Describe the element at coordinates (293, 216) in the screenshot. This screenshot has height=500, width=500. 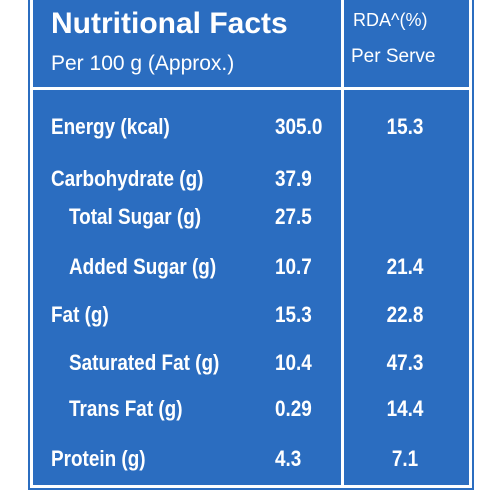
I see `nutrient-value: 27.5` at that location.